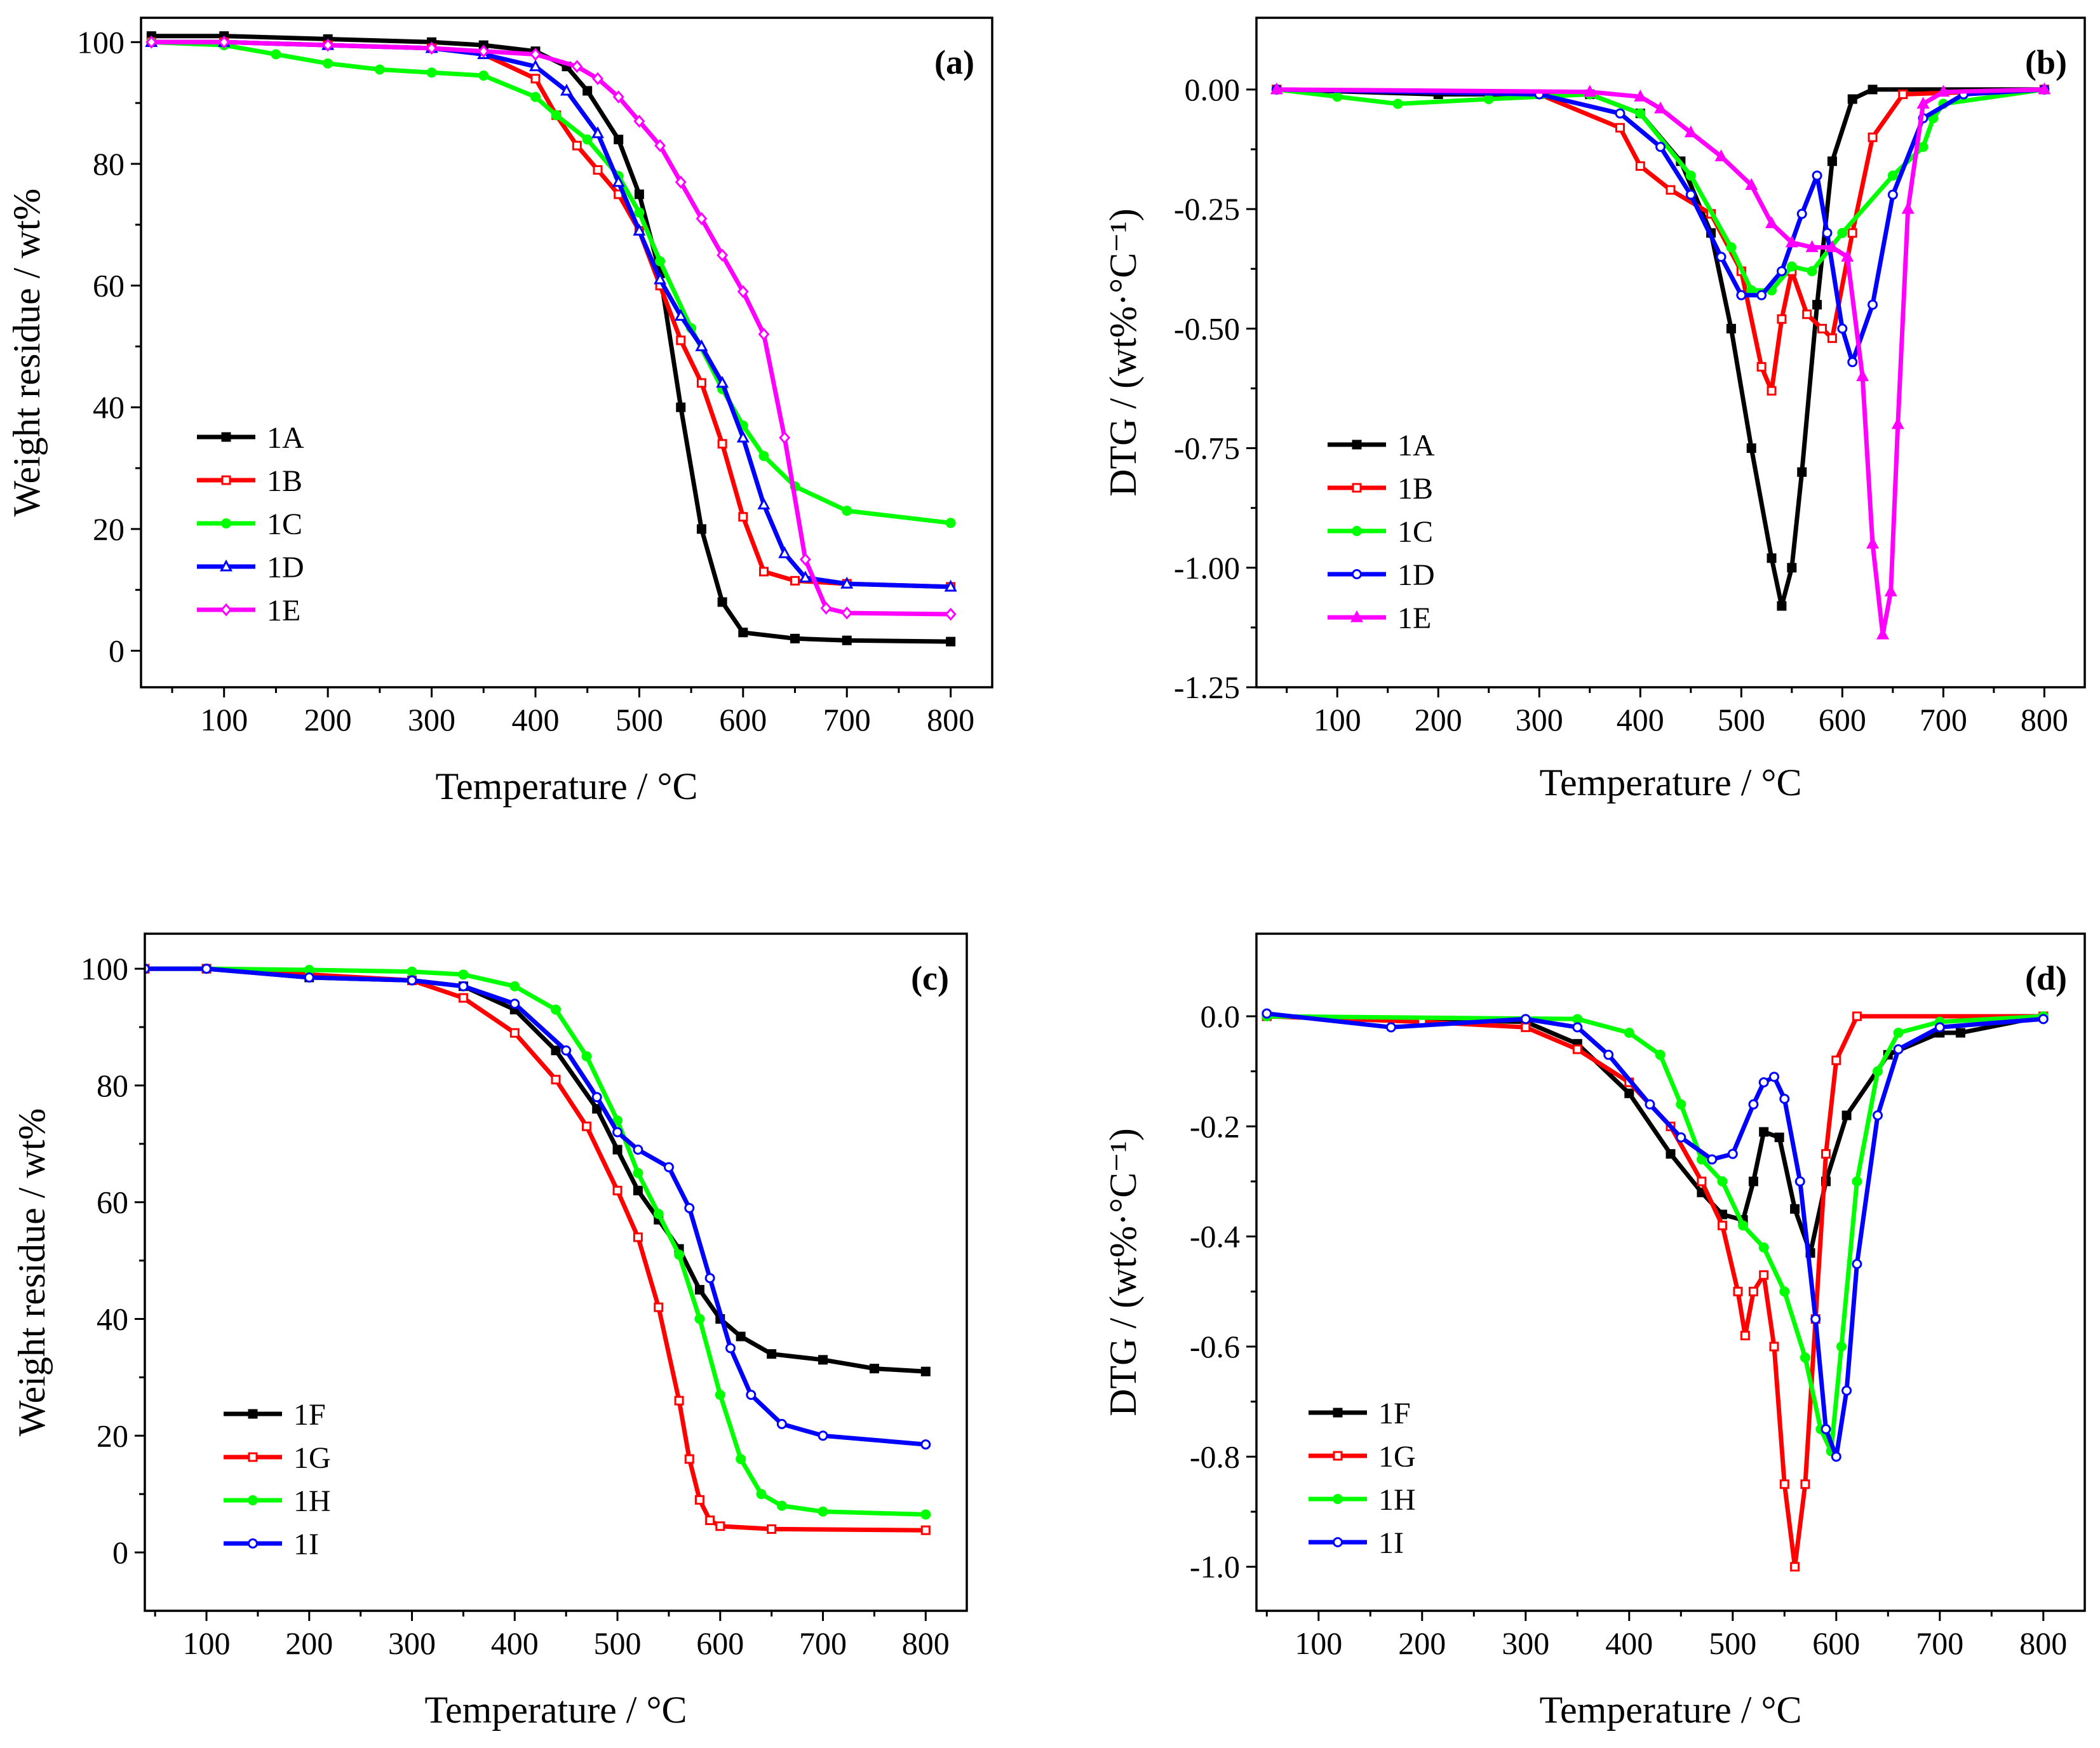 Image resolution: width=2100 pixels, height=1748 pixels. What do you see at coordinates (284, 481) in the screenshot?
I see `legend-label: 1B` at bounding box center [284, 481].